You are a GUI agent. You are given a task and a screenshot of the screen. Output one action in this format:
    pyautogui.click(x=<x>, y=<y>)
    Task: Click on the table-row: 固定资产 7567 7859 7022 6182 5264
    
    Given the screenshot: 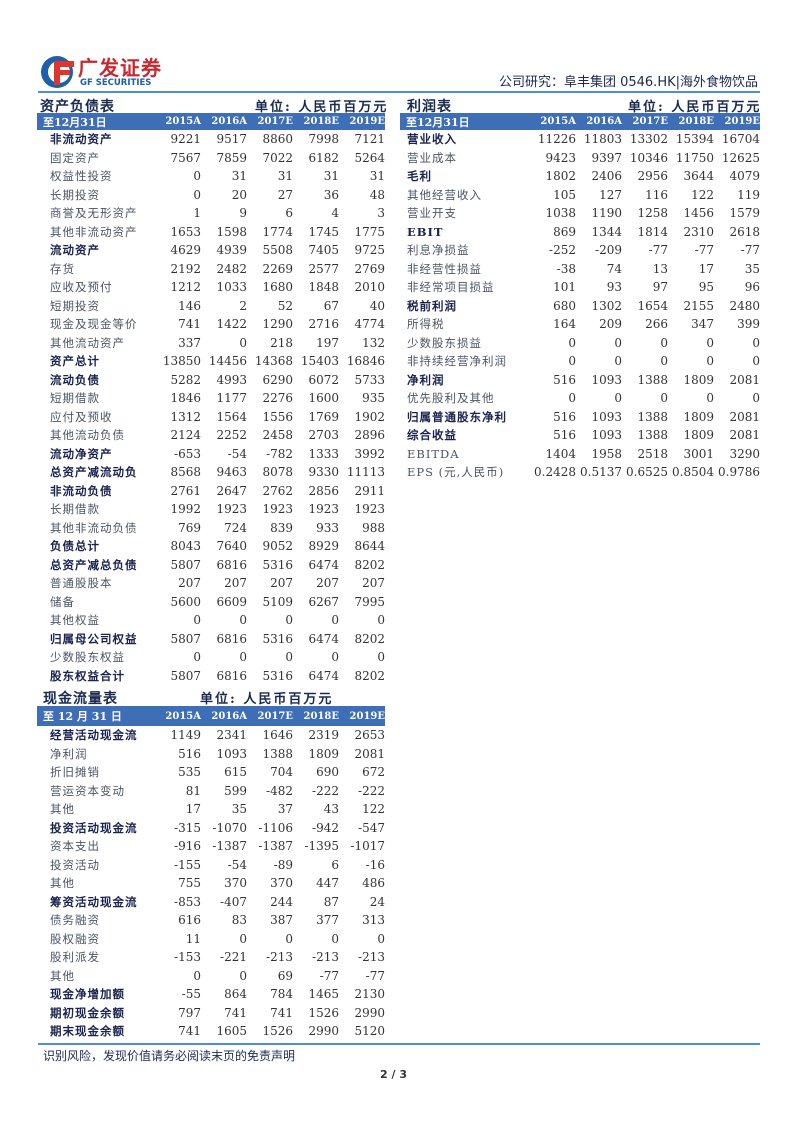 What is the action you would take?
    pyautogui.click(x=211, y=158)
    